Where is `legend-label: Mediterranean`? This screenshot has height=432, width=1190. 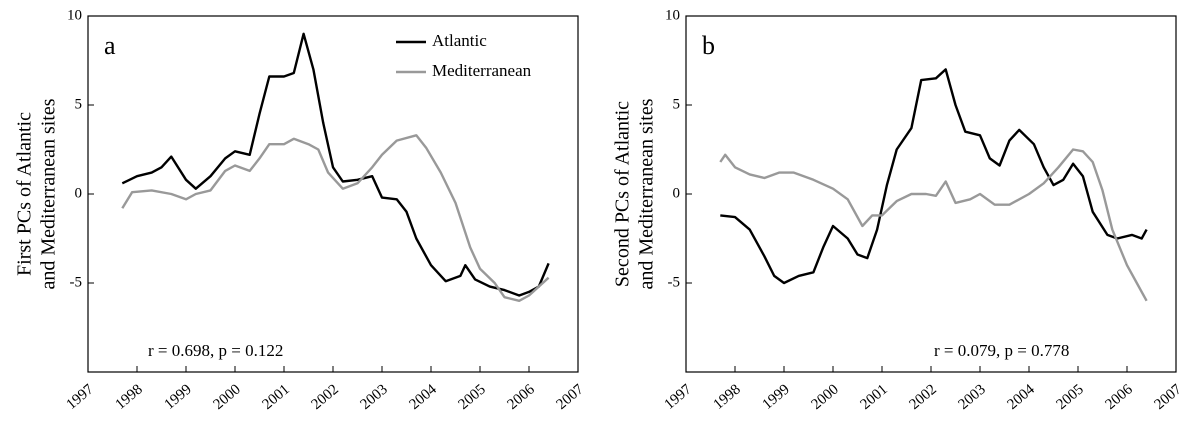
legend-label: Mediterranean is located at coordinates (482, 70).